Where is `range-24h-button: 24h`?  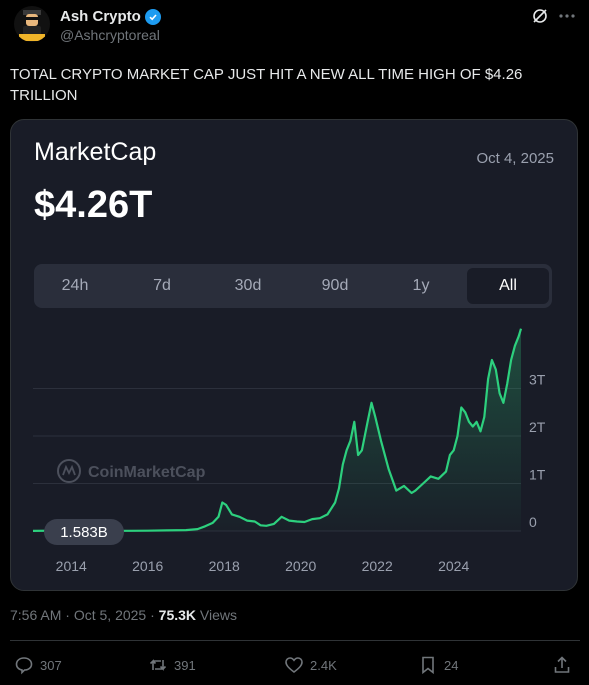
range-24h-button: 24h is located at coordinates (75, 285).